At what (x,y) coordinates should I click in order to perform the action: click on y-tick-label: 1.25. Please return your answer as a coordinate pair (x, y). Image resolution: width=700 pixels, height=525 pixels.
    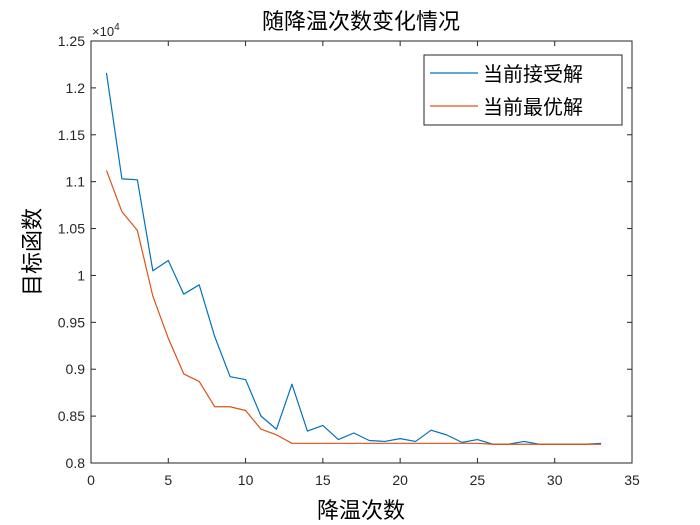
    Looking at the image, I should click on (71, 41).